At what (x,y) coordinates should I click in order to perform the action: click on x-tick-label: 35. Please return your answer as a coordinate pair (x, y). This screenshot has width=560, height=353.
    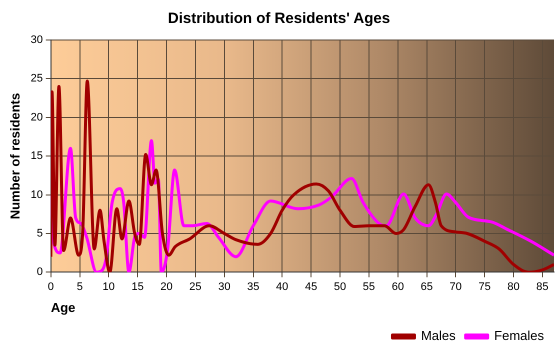
    Looking at the image, I should click on (253, 286).